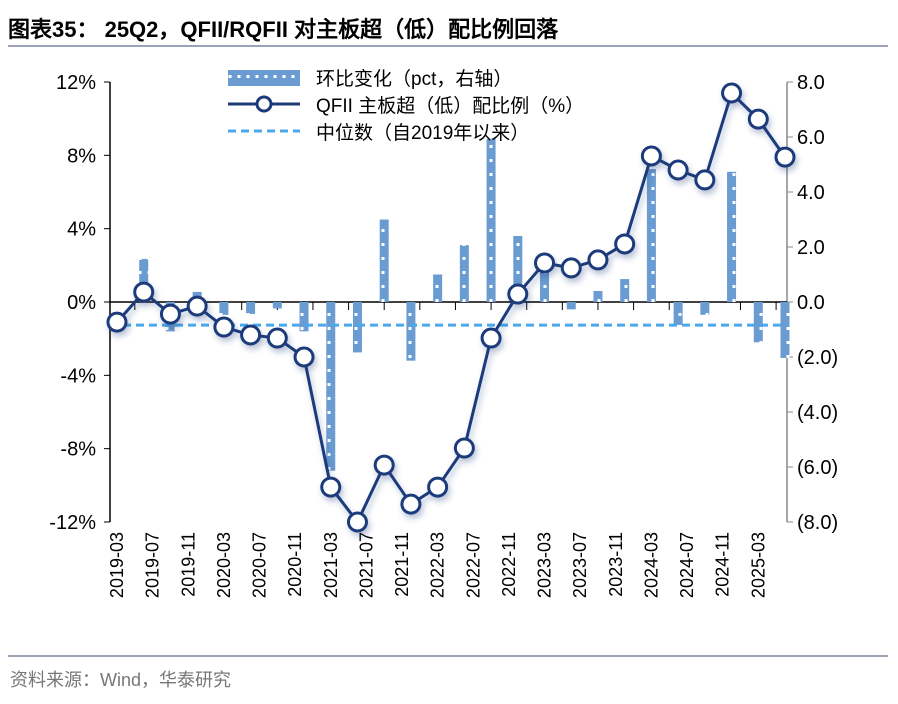 The image size is (898, 704). I want to click on x-tick-label: 2020-11, so click(295, 564).